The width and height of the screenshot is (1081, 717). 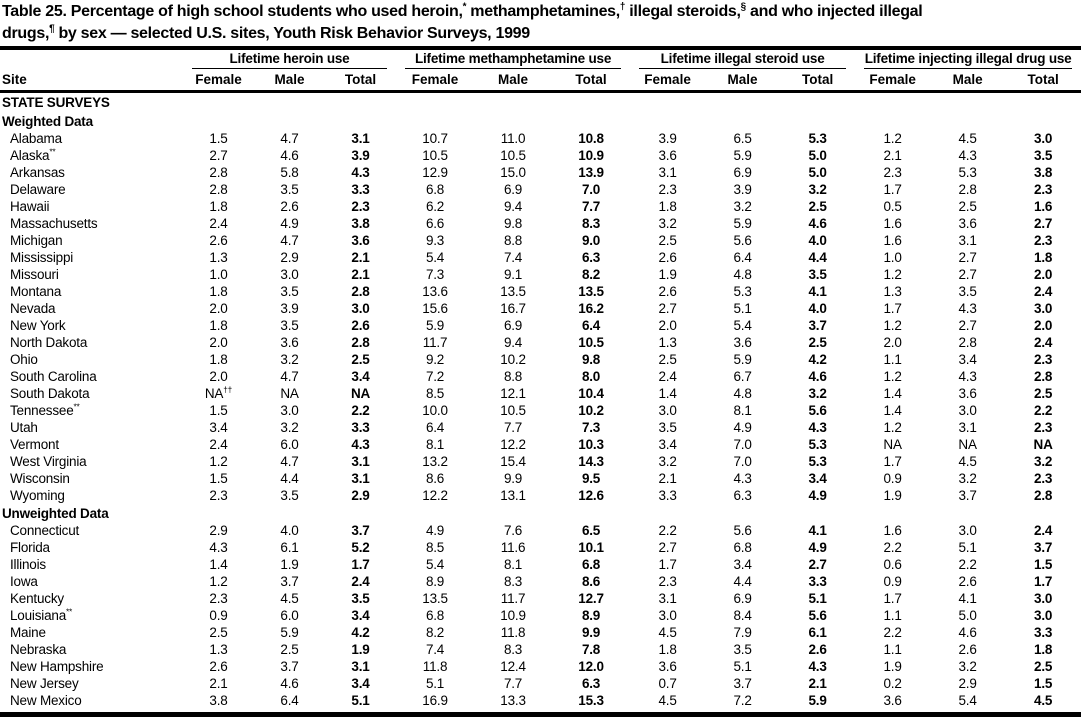 I want to click on total-value: 10.9, so click(x=591, y=155).